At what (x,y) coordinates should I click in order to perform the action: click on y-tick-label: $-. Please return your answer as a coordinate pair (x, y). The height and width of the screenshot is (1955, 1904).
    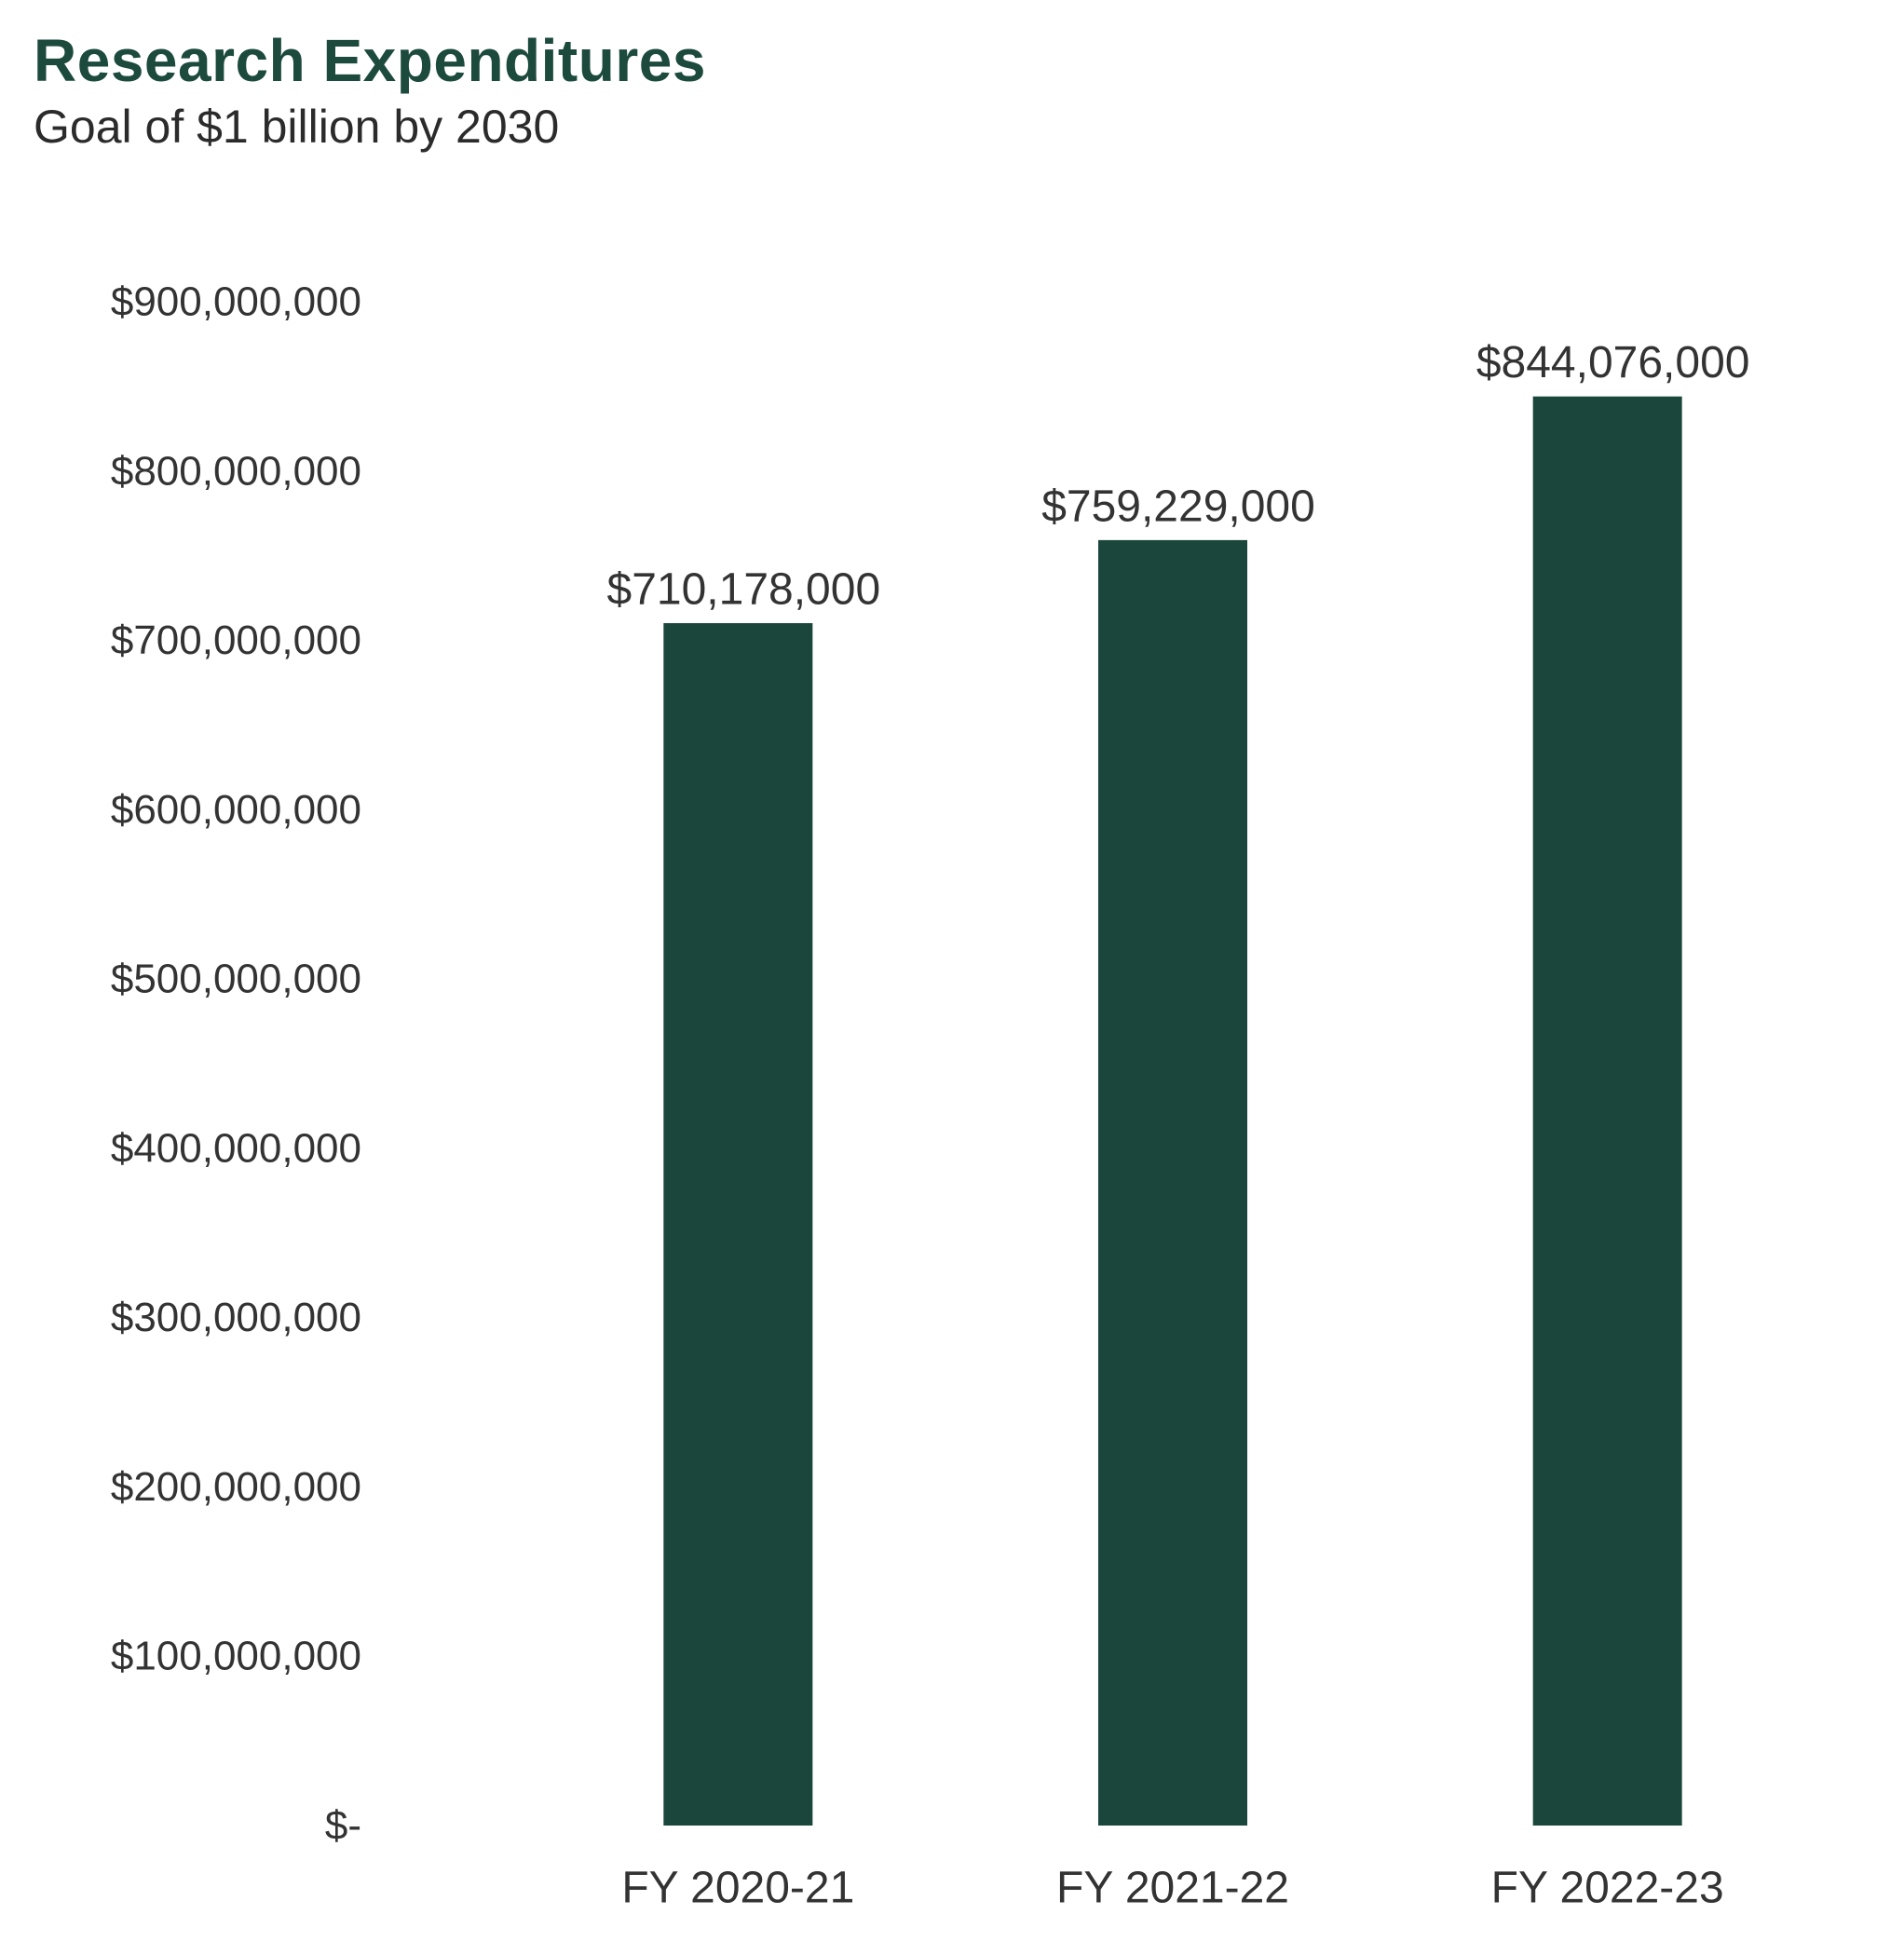
    Looking at the image, I should click on (343, 1826).